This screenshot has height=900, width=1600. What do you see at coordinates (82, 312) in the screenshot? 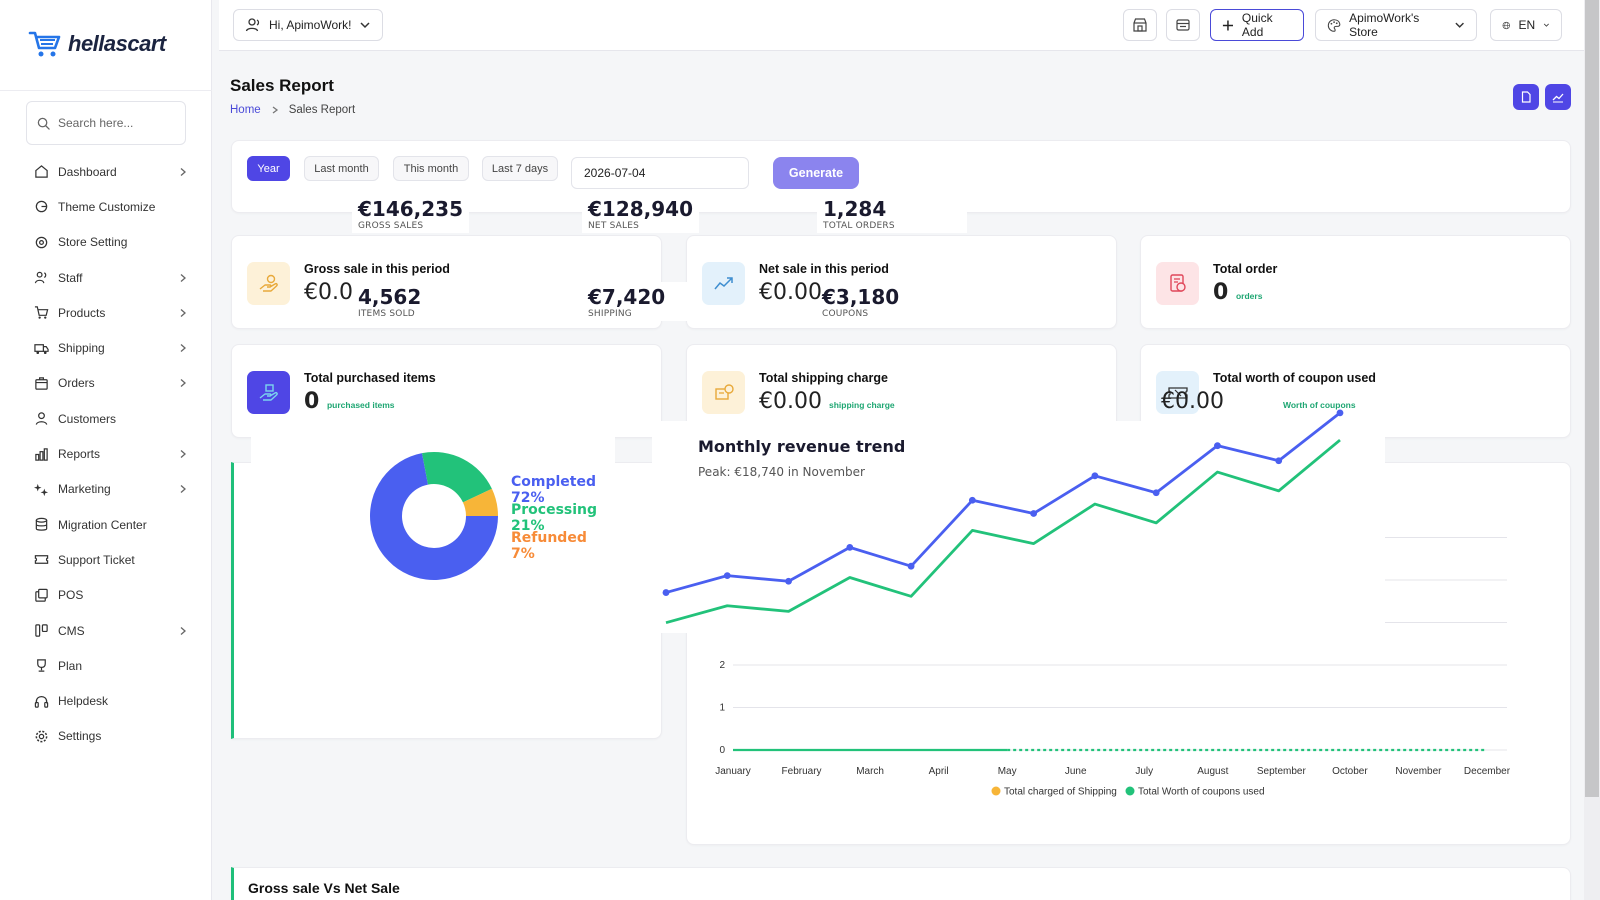
I see `sidebar-item-label: Products` at bounding box center [82, 312].